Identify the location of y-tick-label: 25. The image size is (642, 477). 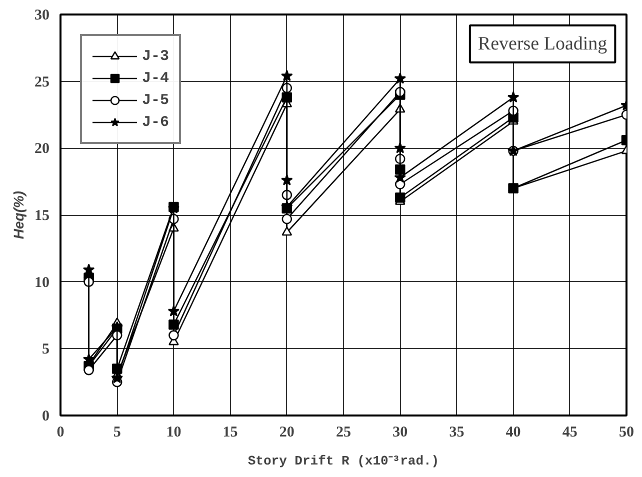
(42, 82).